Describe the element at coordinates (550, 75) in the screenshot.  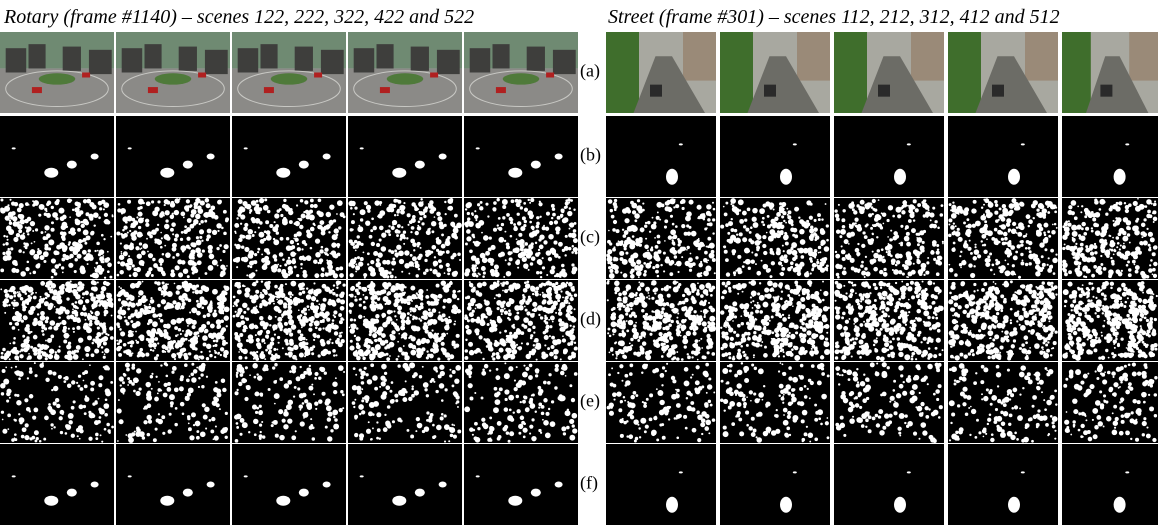
I see `car` at that location.